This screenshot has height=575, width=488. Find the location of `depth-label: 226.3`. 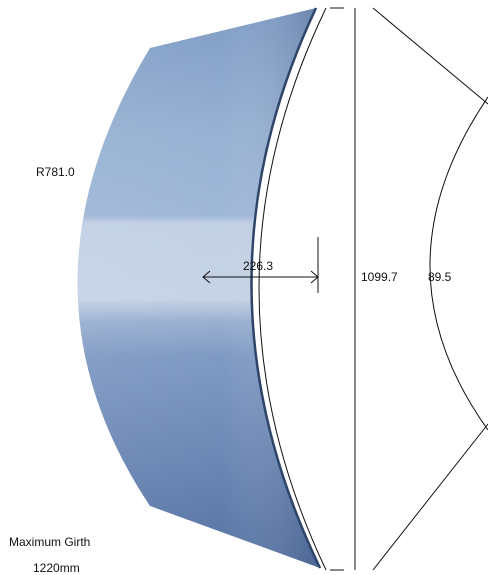

depth-label: 226.3 is located at coordinates (258, 266).